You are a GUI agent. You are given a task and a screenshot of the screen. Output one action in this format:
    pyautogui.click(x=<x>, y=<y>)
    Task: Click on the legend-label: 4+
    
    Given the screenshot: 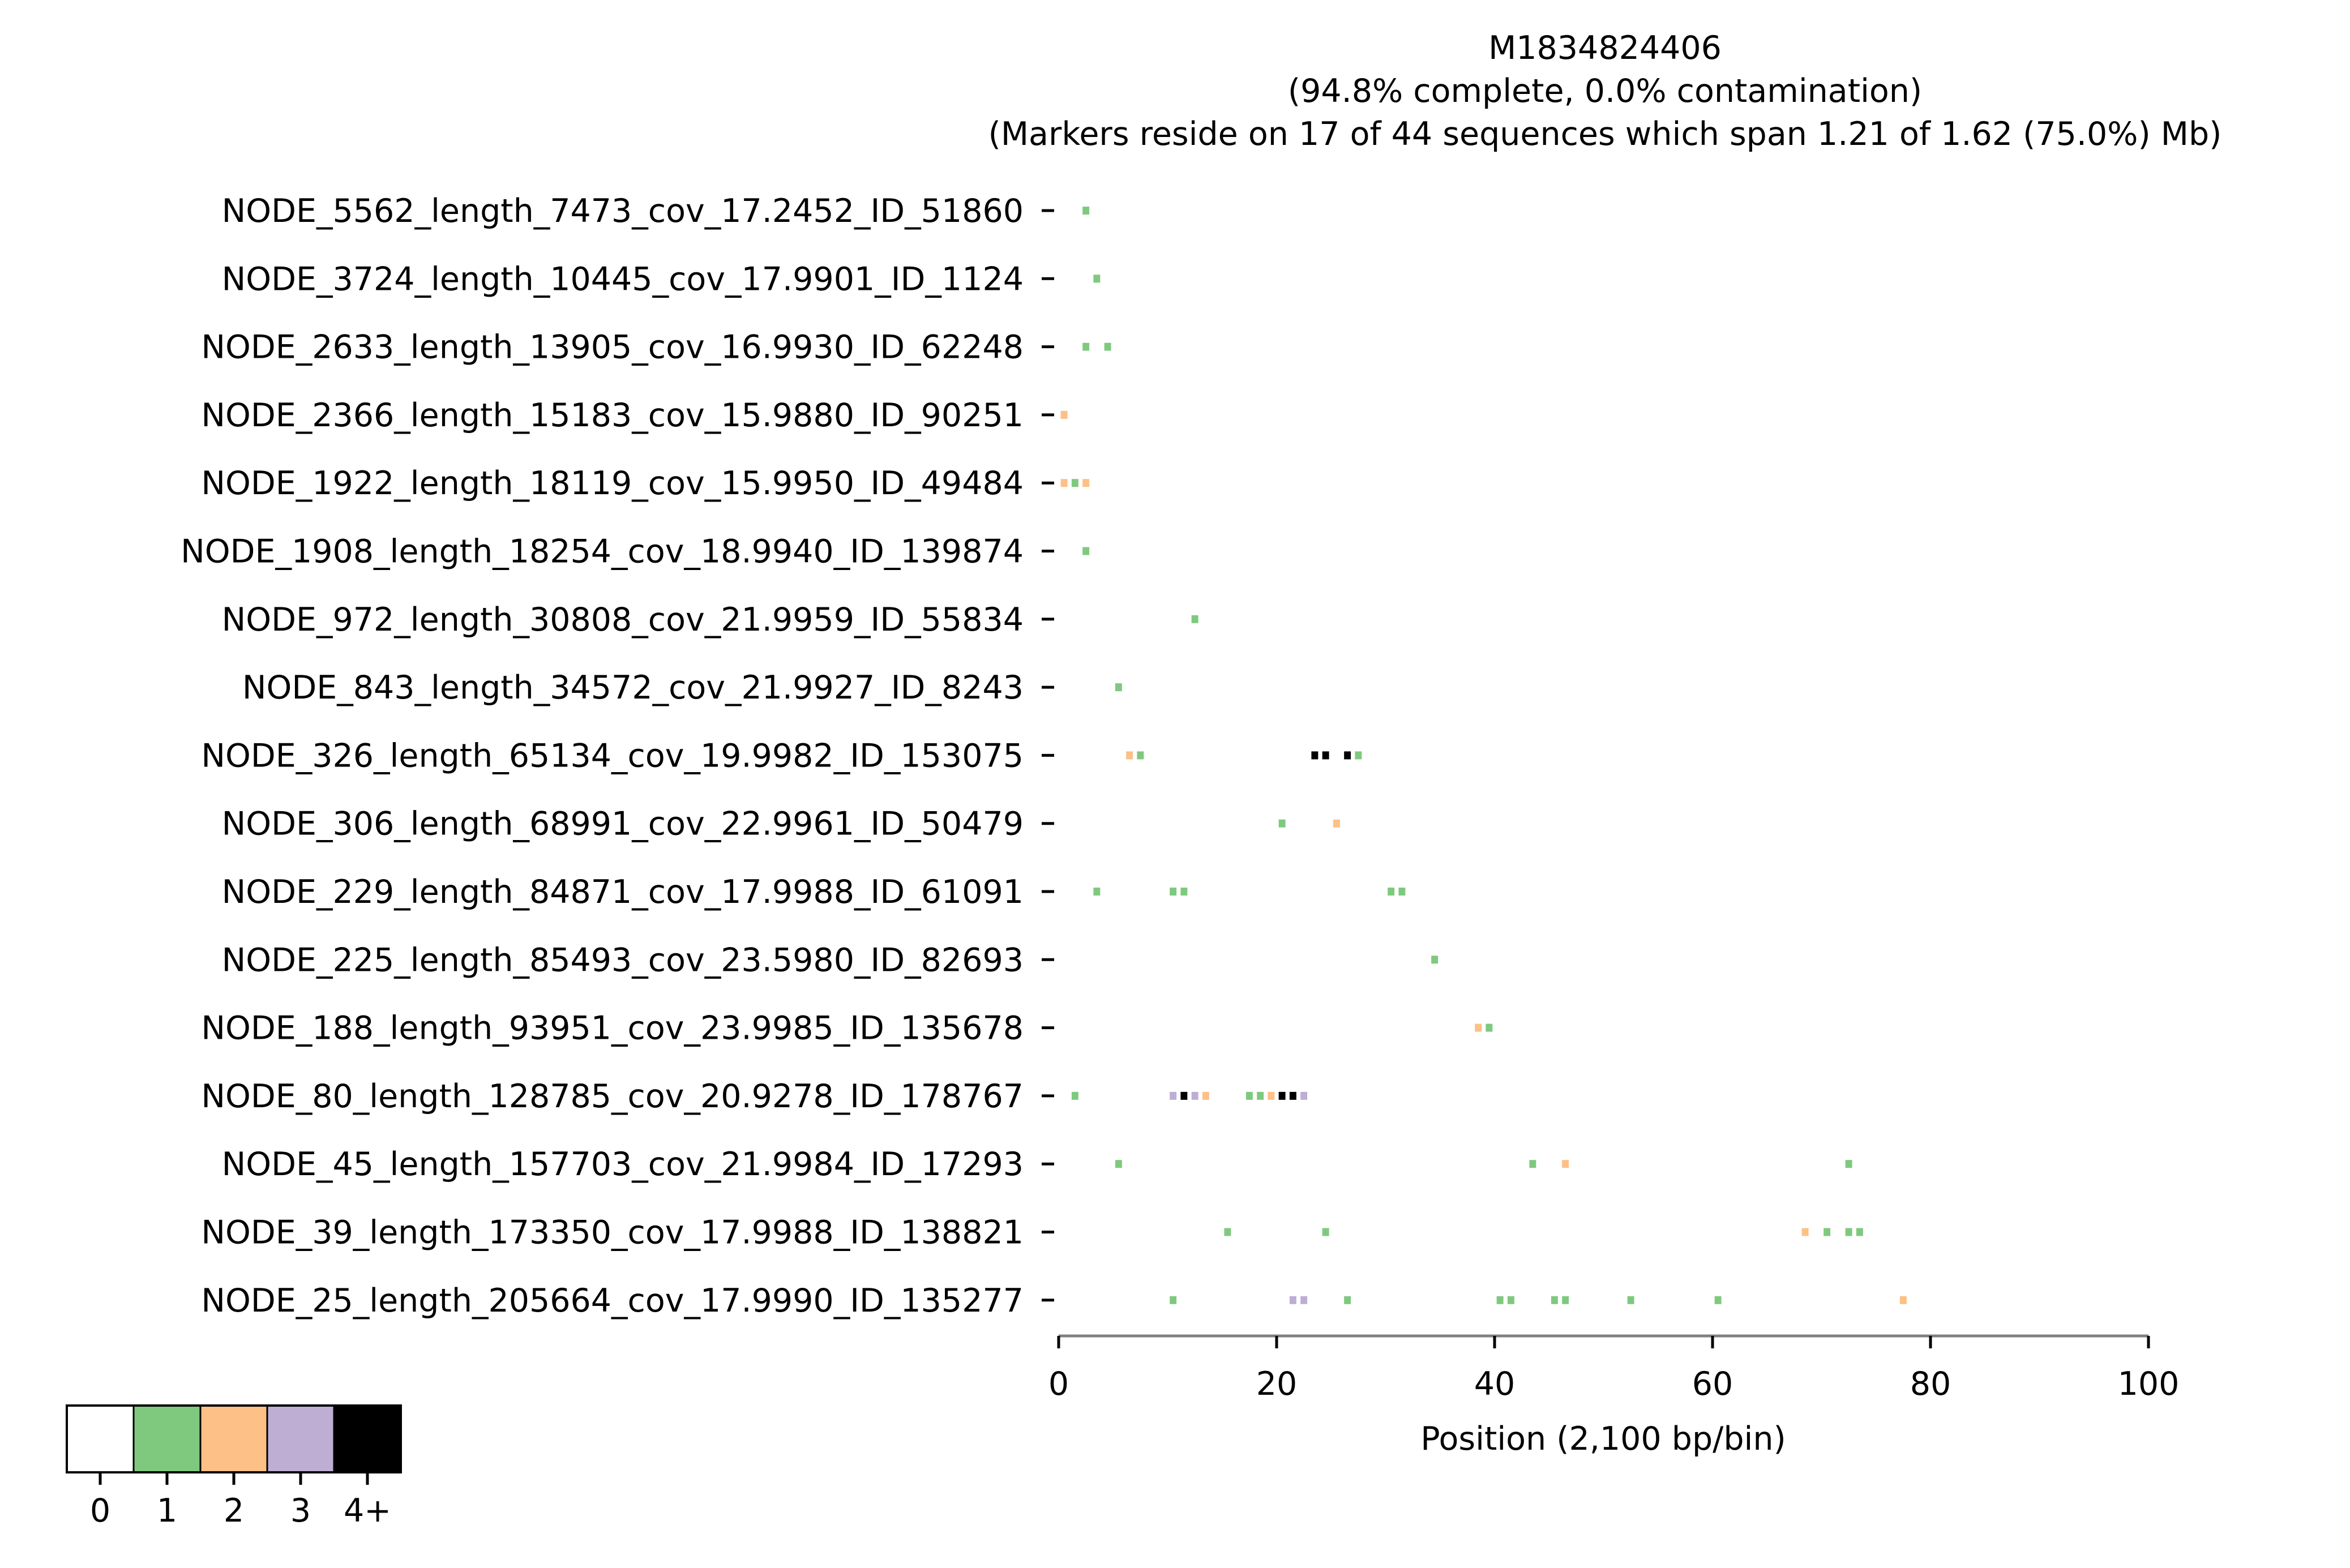 What is the action you would take?
    pyautogui.click(x=367, y=1511)
    